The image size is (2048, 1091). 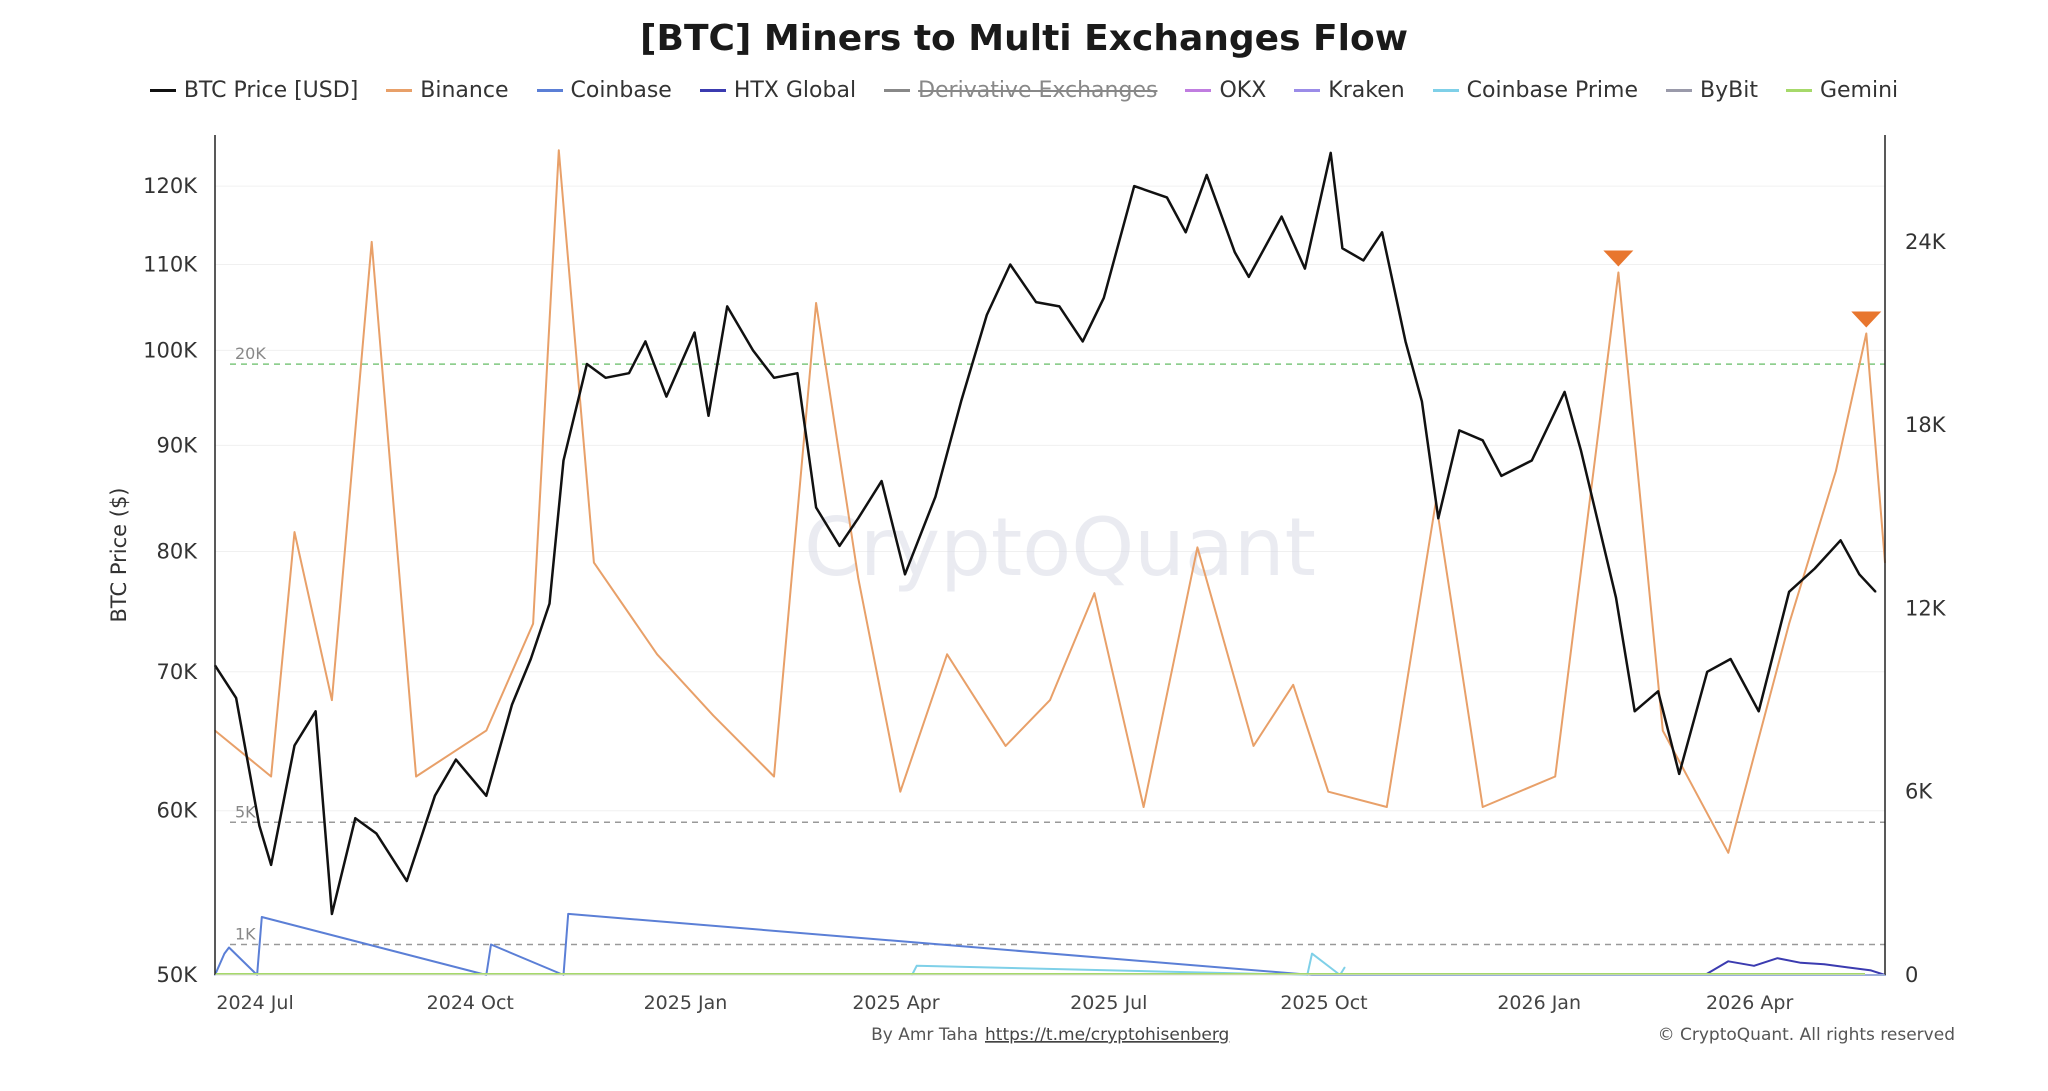 I want to click on legend-label: Kraken, so click(x=1366, y=90).